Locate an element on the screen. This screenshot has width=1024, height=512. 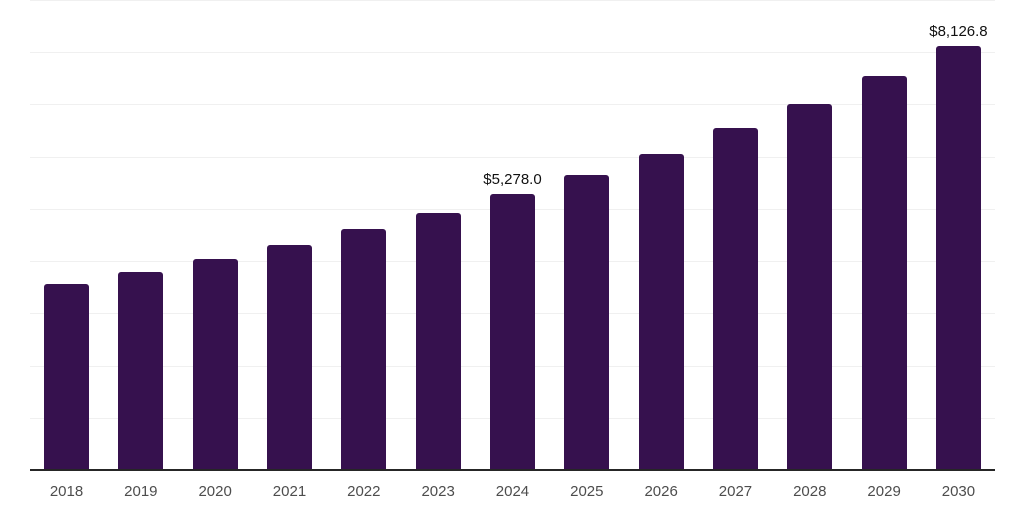
bar-2022 is located at coordinates (364, 349).